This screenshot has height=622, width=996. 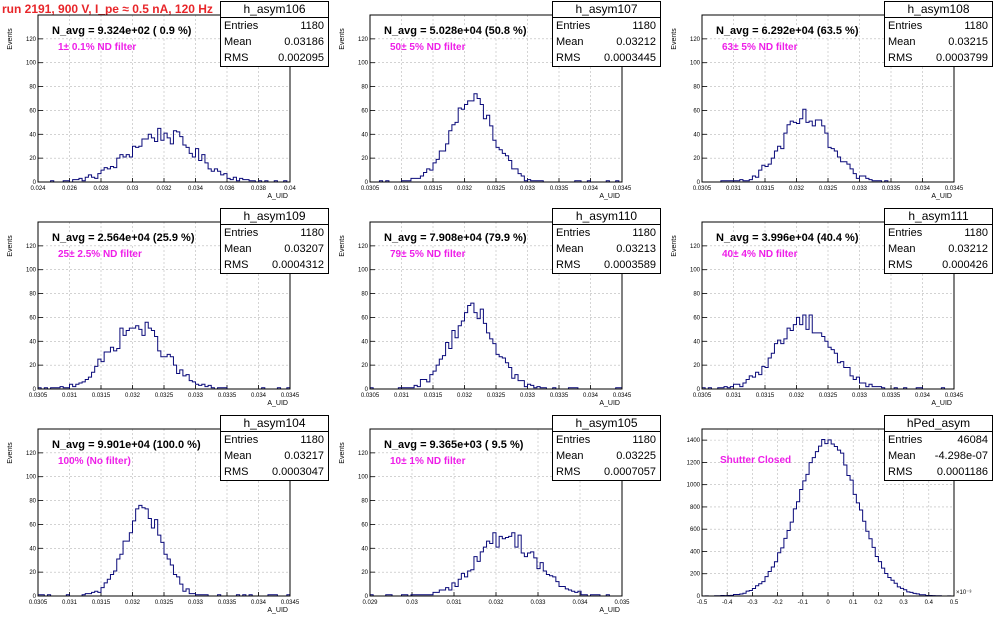 What do you see at coordinates (694, 463) in the screenshot?
I see `y-tick-label: 1200` at bounding box center [694, 463].